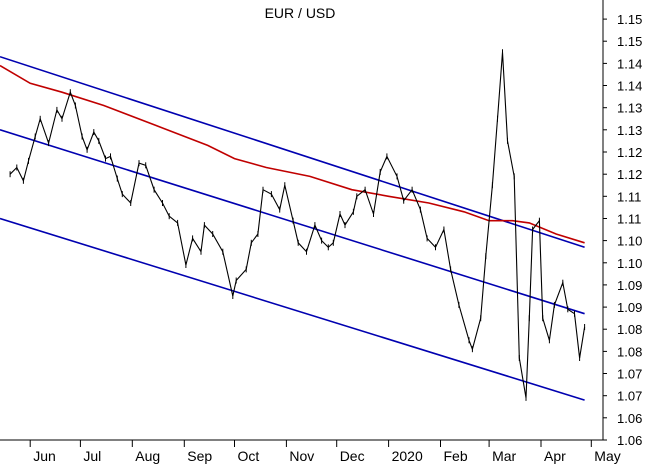 This screenshot has width=650, height=464. What do you see at coordinates (92, 456) in the screenshot?
I see `x-tick-label-2: Jul` at bounding box center [92, 456].